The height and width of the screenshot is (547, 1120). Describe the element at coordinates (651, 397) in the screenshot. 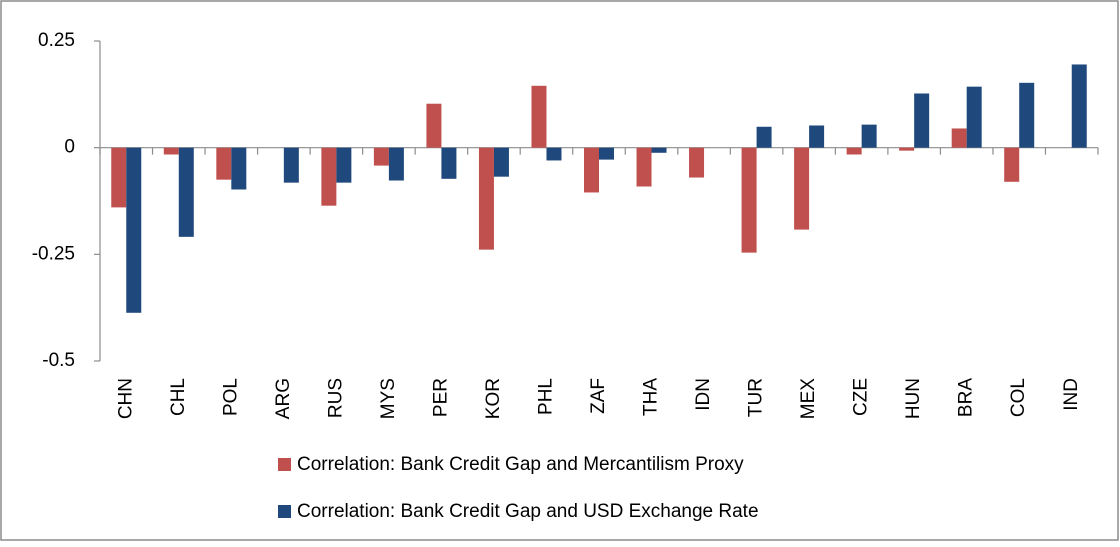

I see `x-tick-label: THA` at that location.